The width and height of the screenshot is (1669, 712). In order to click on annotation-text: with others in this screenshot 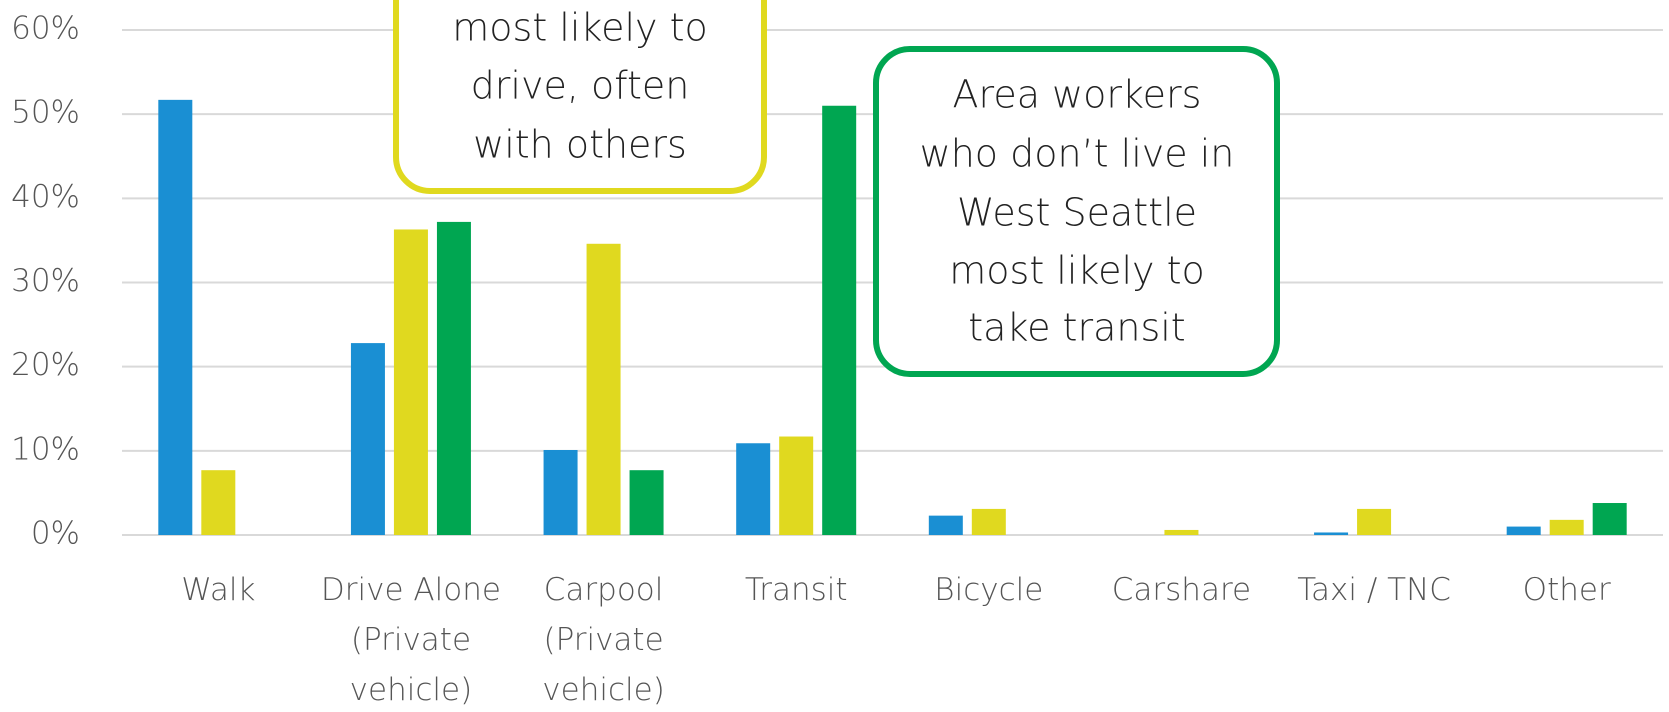, I will do `click(580, 145)`.